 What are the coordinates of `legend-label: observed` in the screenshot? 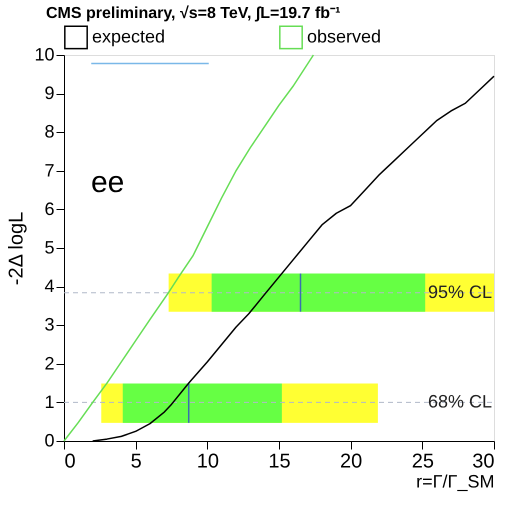 It's located at (344, 36).